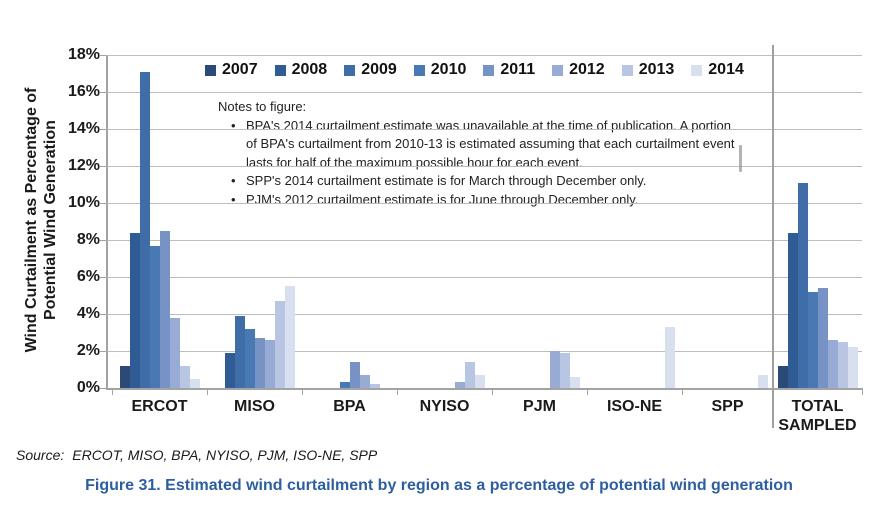  I want to click on legend-label: 2013, so click(656, 69).